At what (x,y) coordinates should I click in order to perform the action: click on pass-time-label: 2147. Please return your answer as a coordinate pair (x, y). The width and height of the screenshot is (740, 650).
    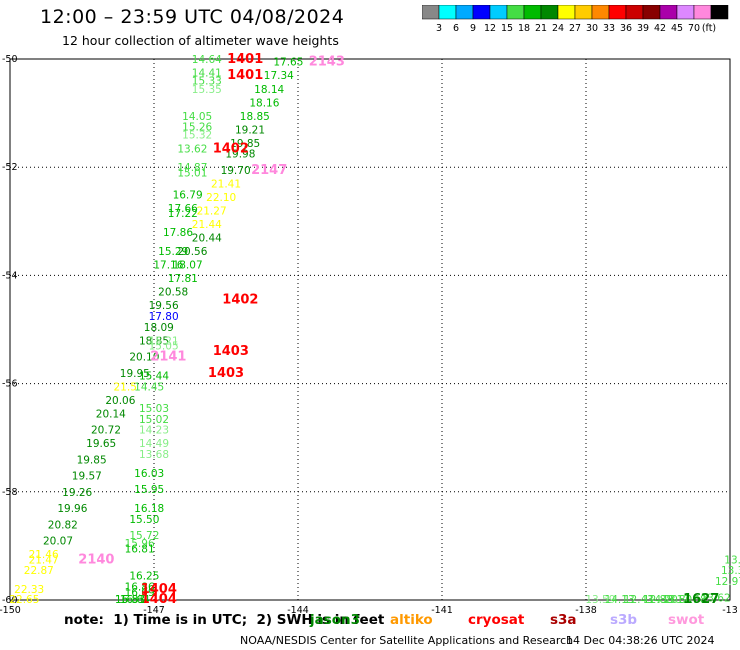
    Looking at the image, I should click on (269, 170).